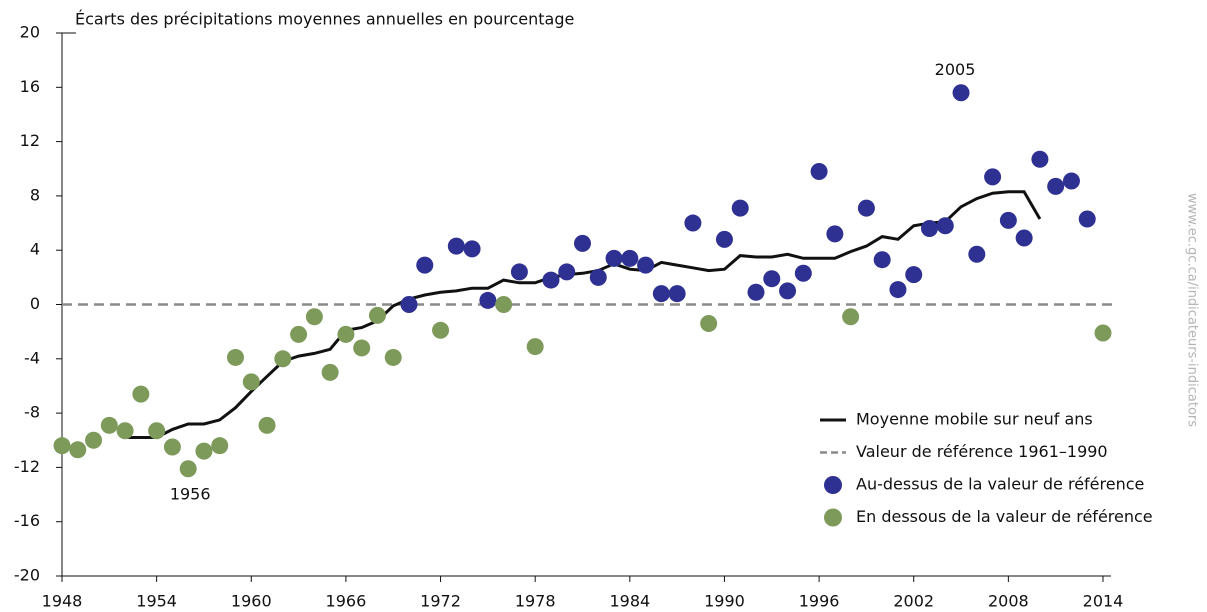 The height and width of the screenshot is (612, 1207). Describe the element at coordinates (190, 493) in the screenshot. I see `annotation: 1956` at that location.